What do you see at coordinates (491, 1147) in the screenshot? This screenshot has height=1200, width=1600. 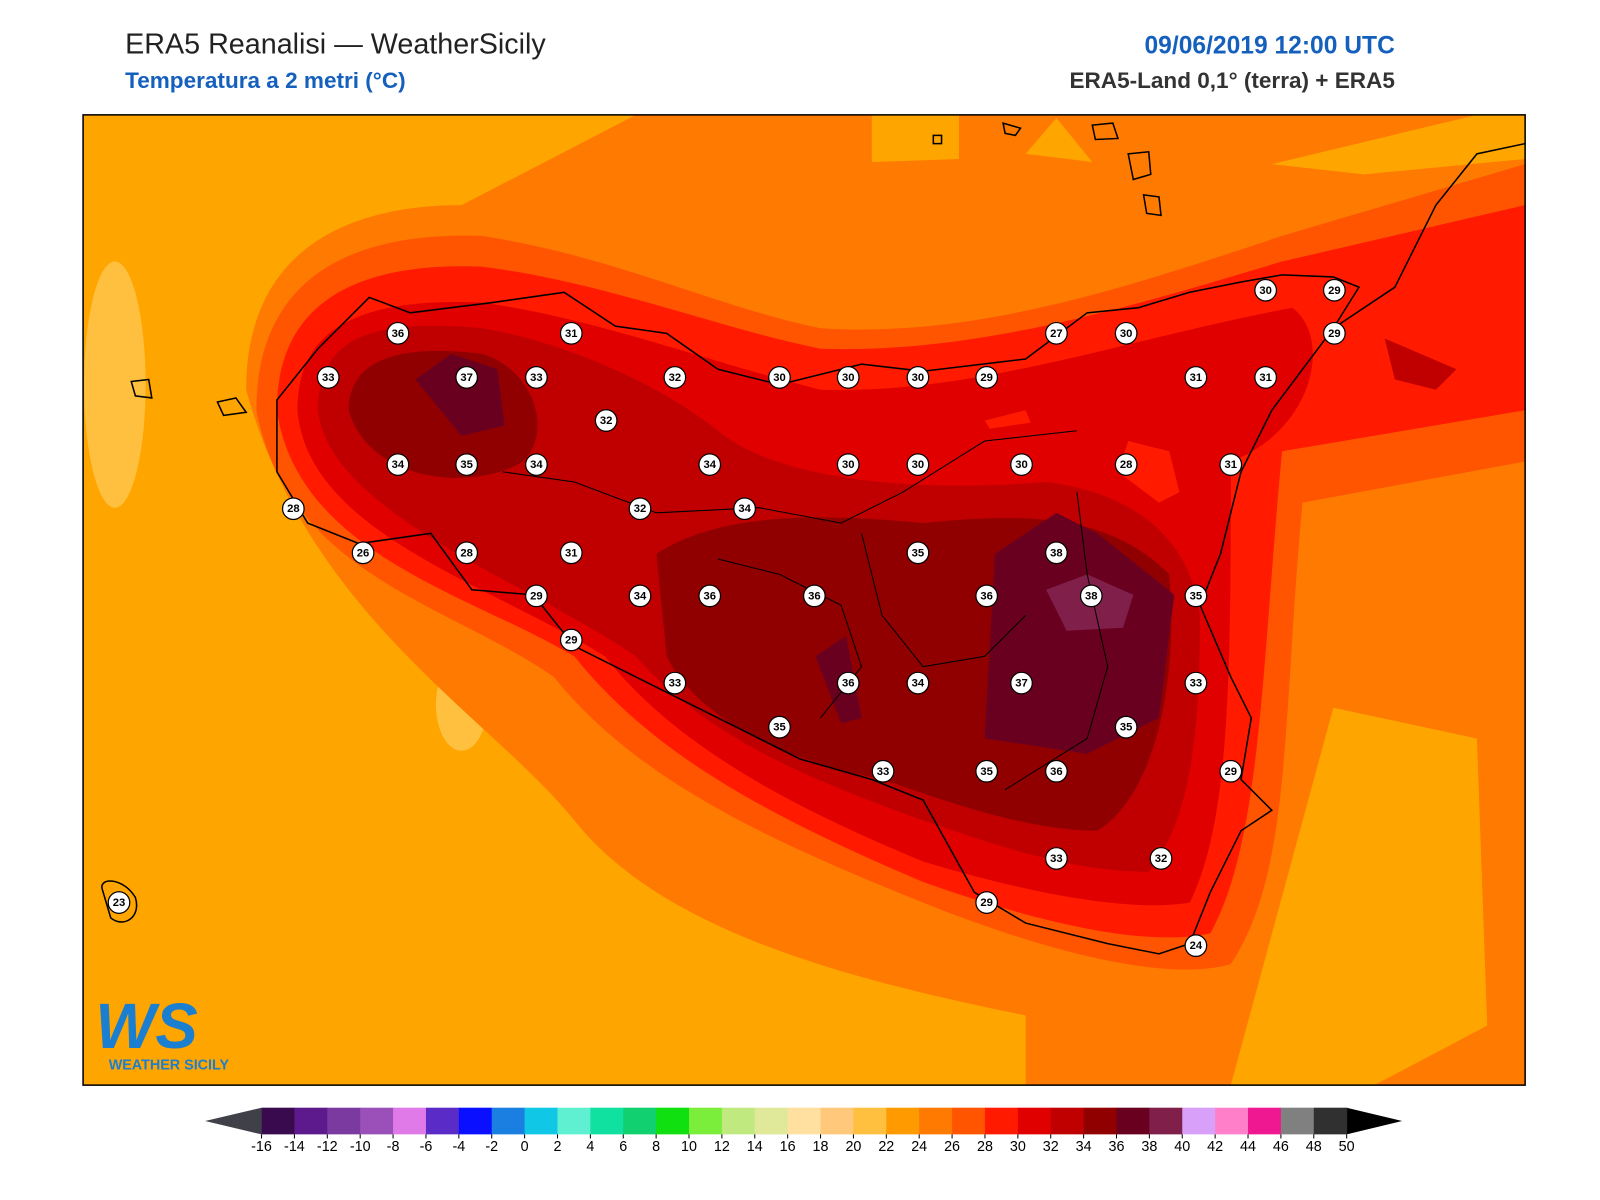 I see `colorbar-tick-label: -2` at bounding box center [491, 1147].